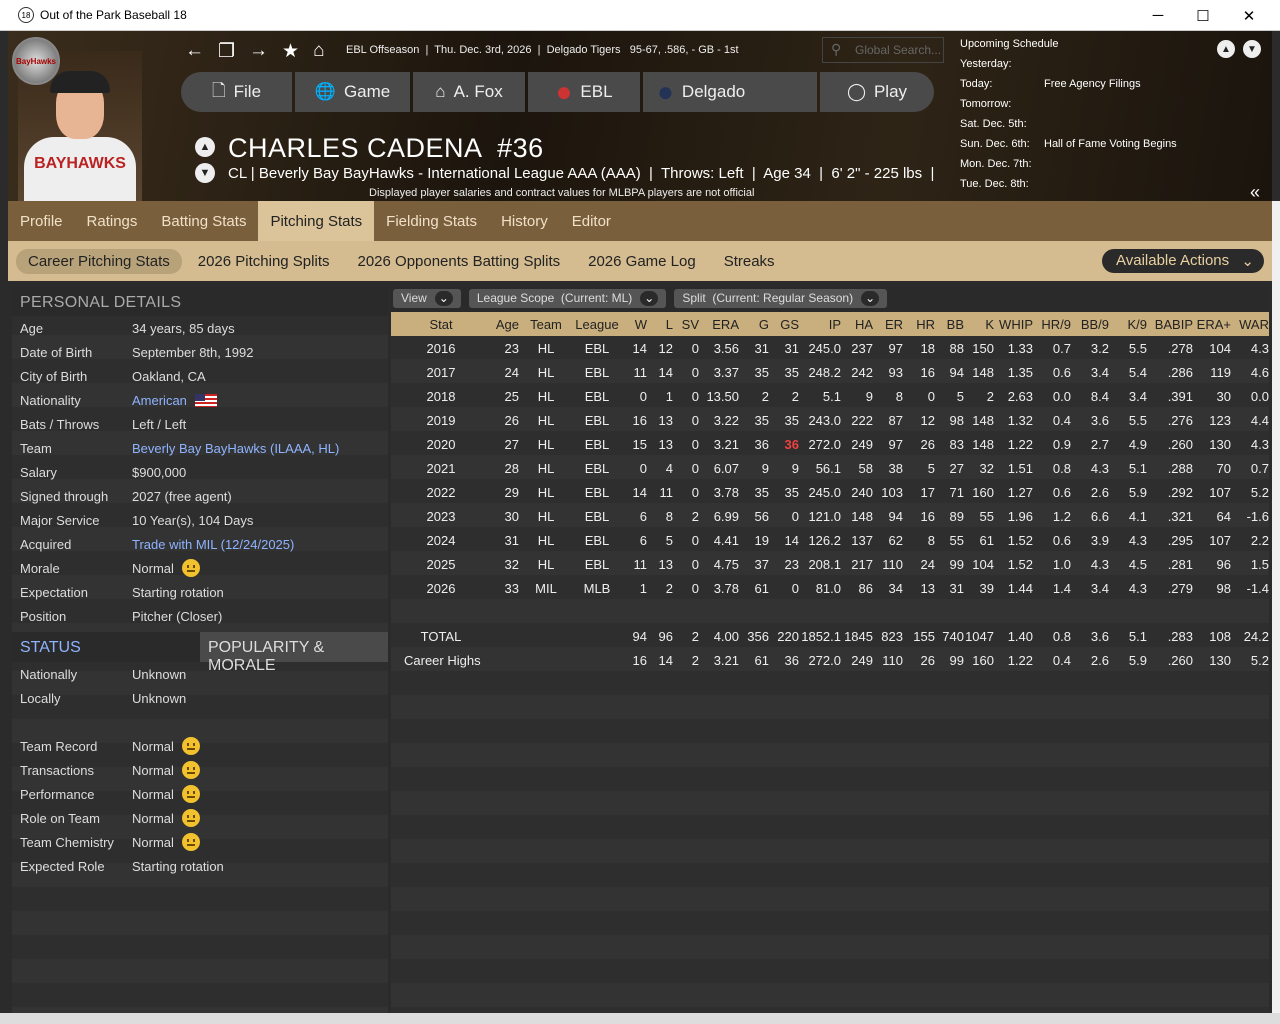 Image resolution: width=1280 pixels, height=1024 pixels. I want to click on detail-value: Trade with MIL (12/24/2025), so click(213, 544).